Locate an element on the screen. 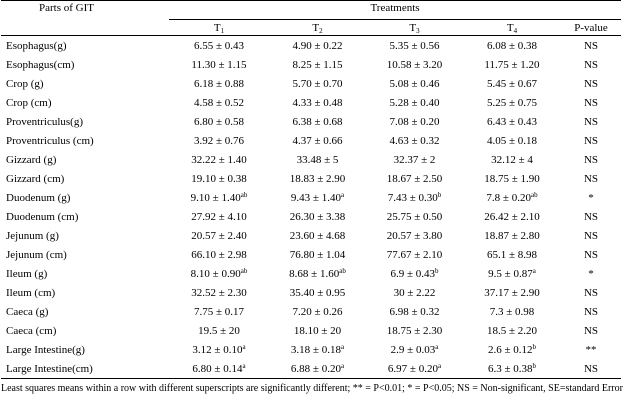 This screenshot has height=408, width=641. mean-se: 20.57 ± 3.80 is located at coordinates (414, 235).